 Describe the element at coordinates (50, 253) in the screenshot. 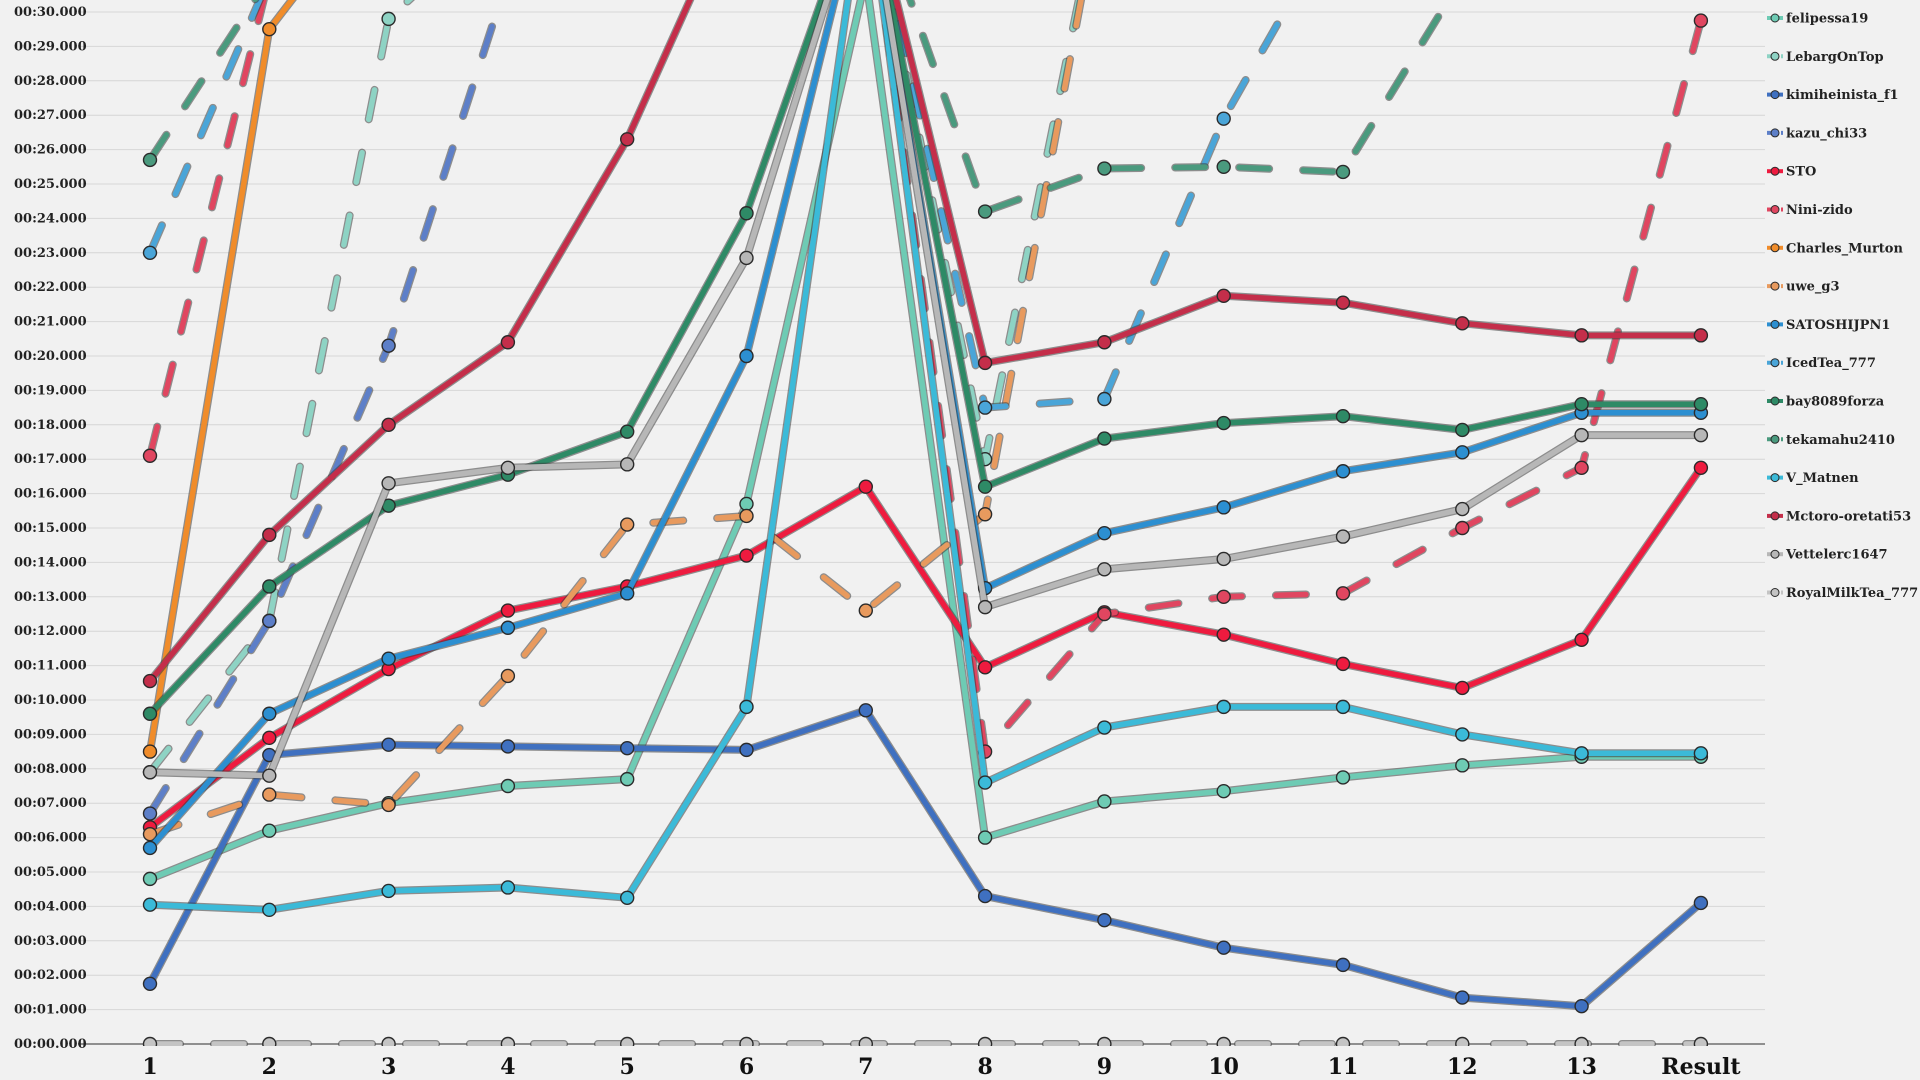

I see `y-tick-label: 00:23.000` at that location.